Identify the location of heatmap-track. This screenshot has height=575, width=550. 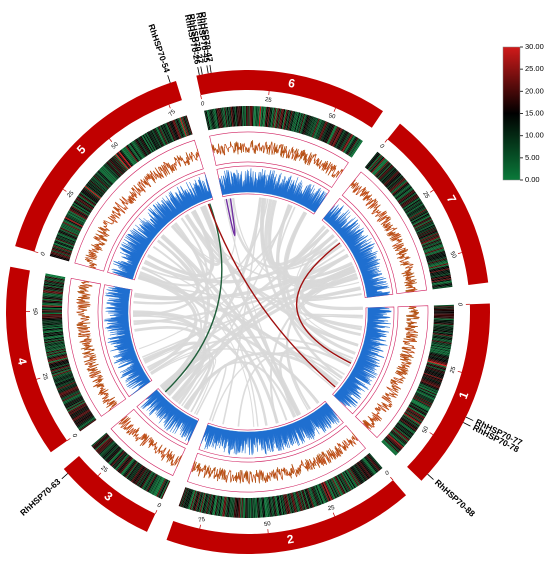
(283, 132).